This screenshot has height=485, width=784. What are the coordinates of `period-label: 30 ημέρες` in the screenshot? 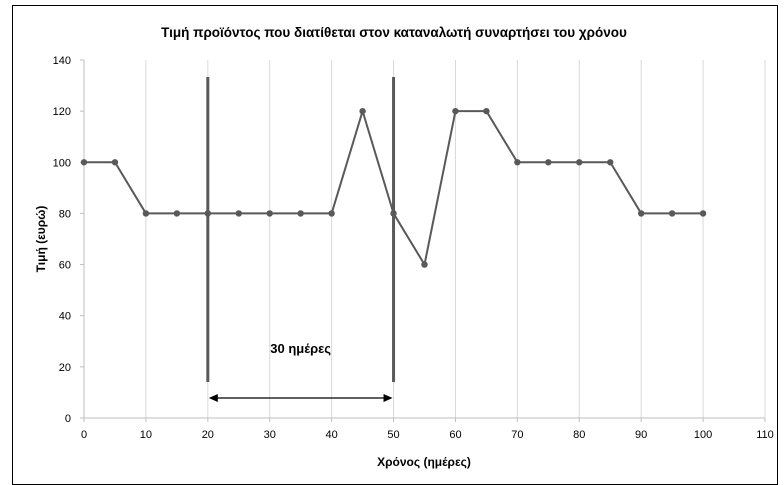 It's located at (300, 348).